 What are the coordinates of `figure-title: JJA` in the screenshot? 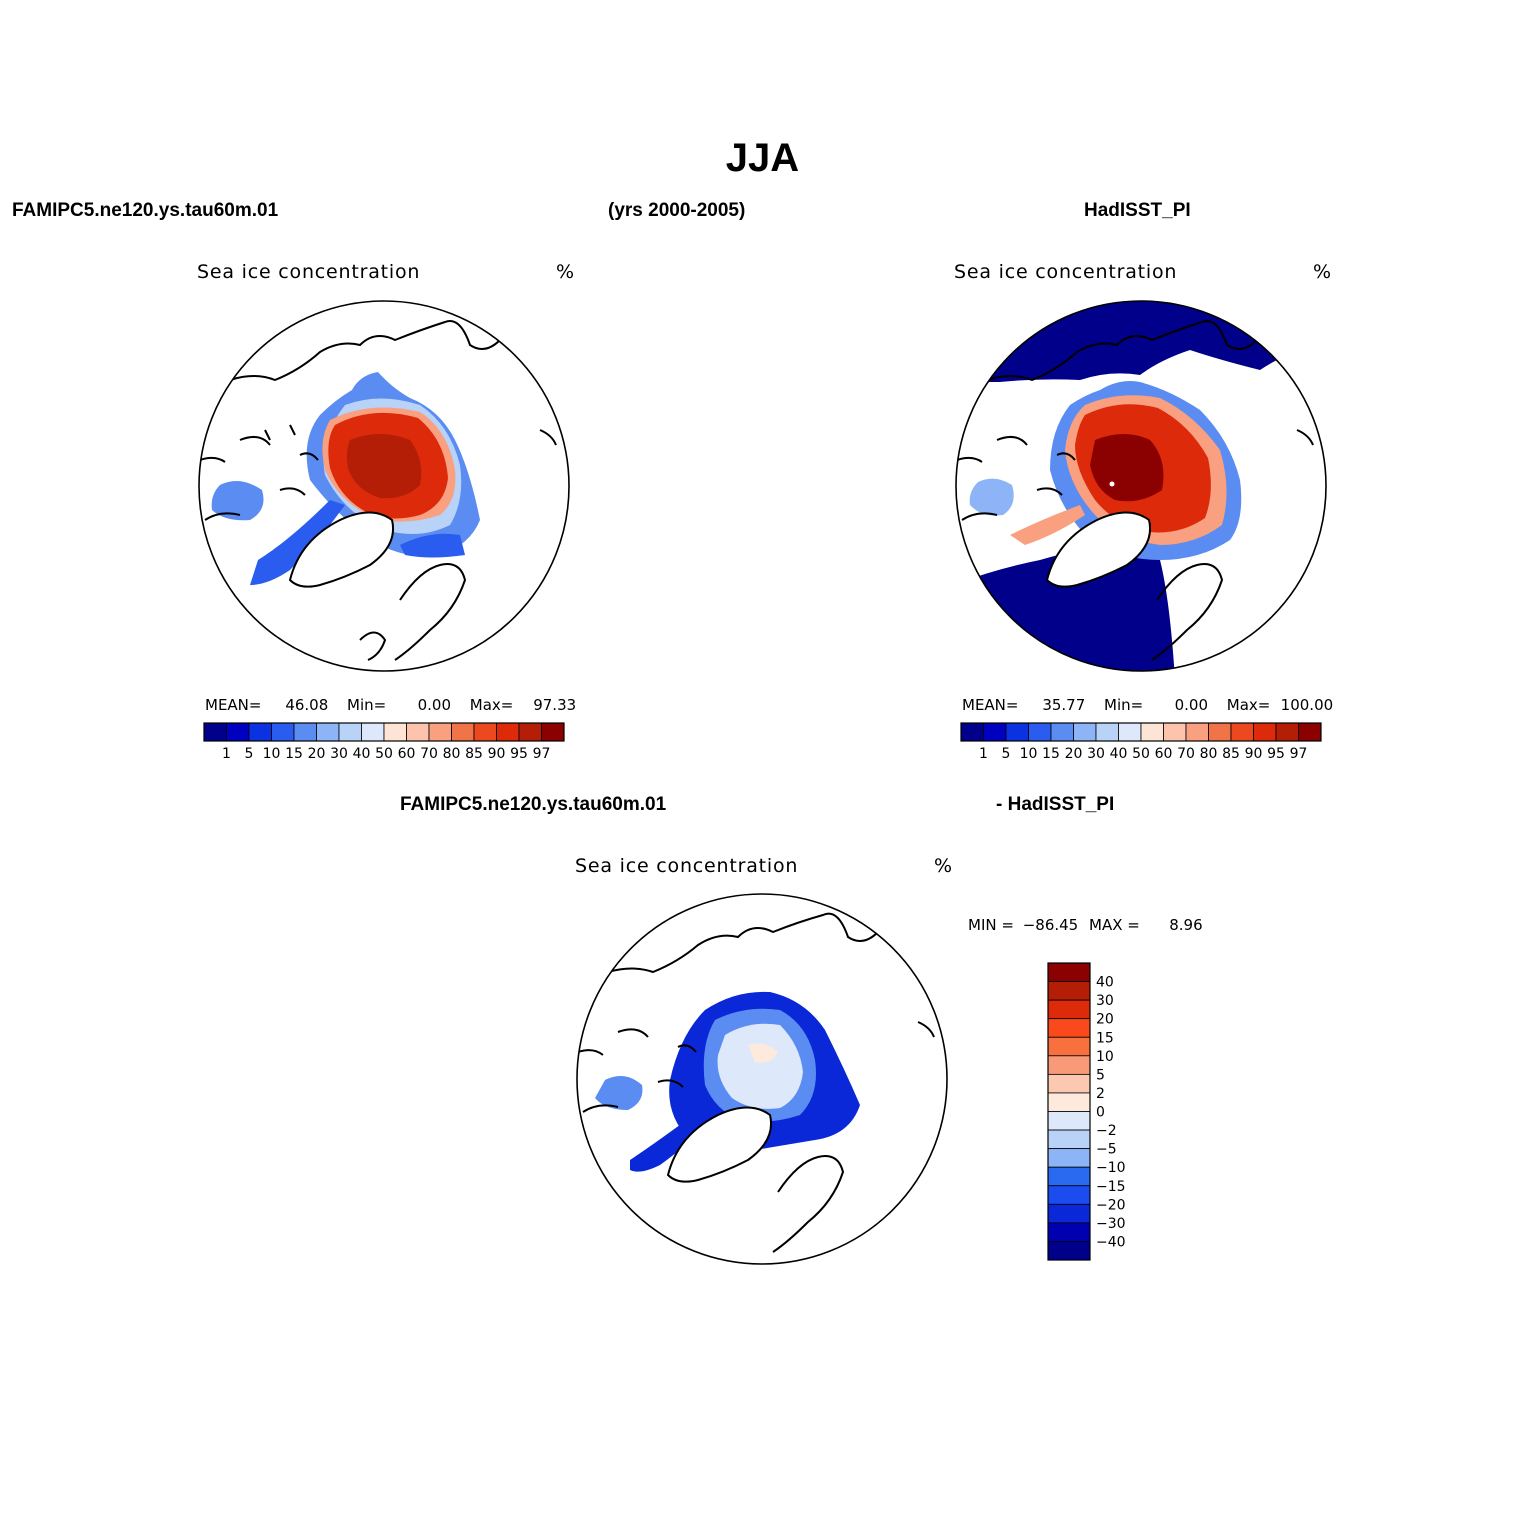 It's located at (762, 158).